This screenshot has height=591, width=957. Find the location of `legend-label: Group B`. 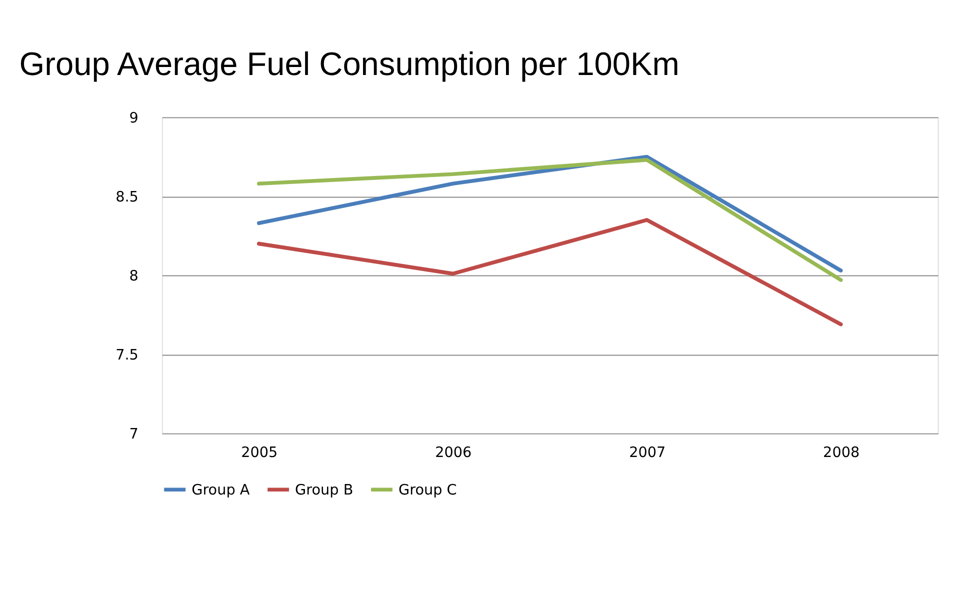

legend-label: Group B is located at coordinates (324, 490).